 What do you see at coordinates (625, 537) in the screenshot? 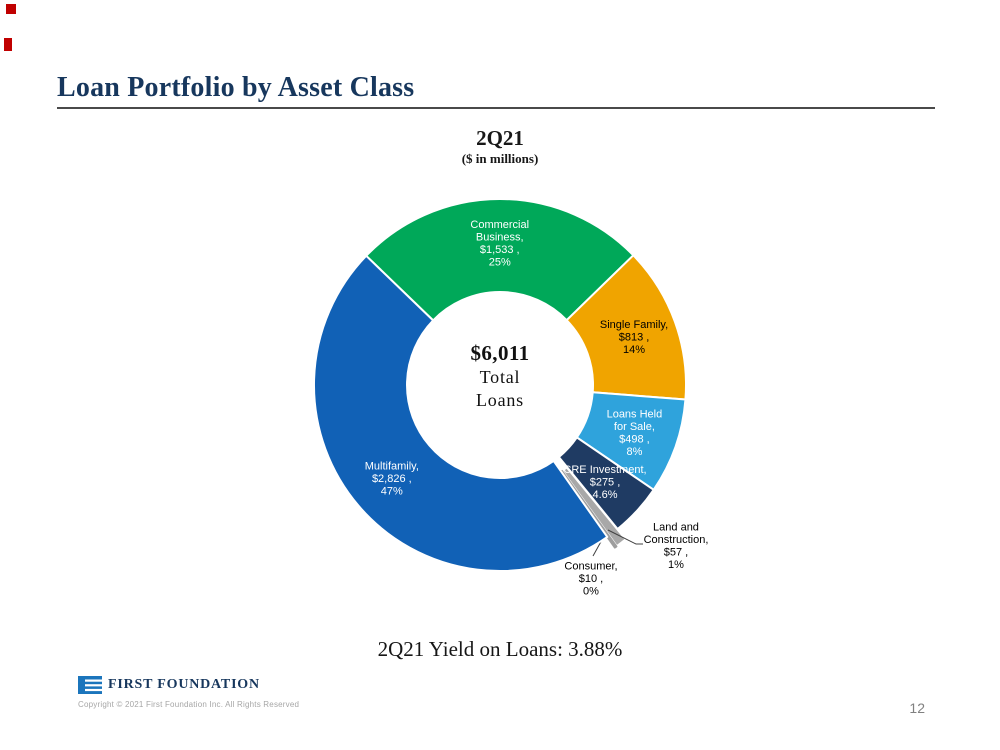
I see `leader-line-land-and-construction` at bounding box center [625, 537].